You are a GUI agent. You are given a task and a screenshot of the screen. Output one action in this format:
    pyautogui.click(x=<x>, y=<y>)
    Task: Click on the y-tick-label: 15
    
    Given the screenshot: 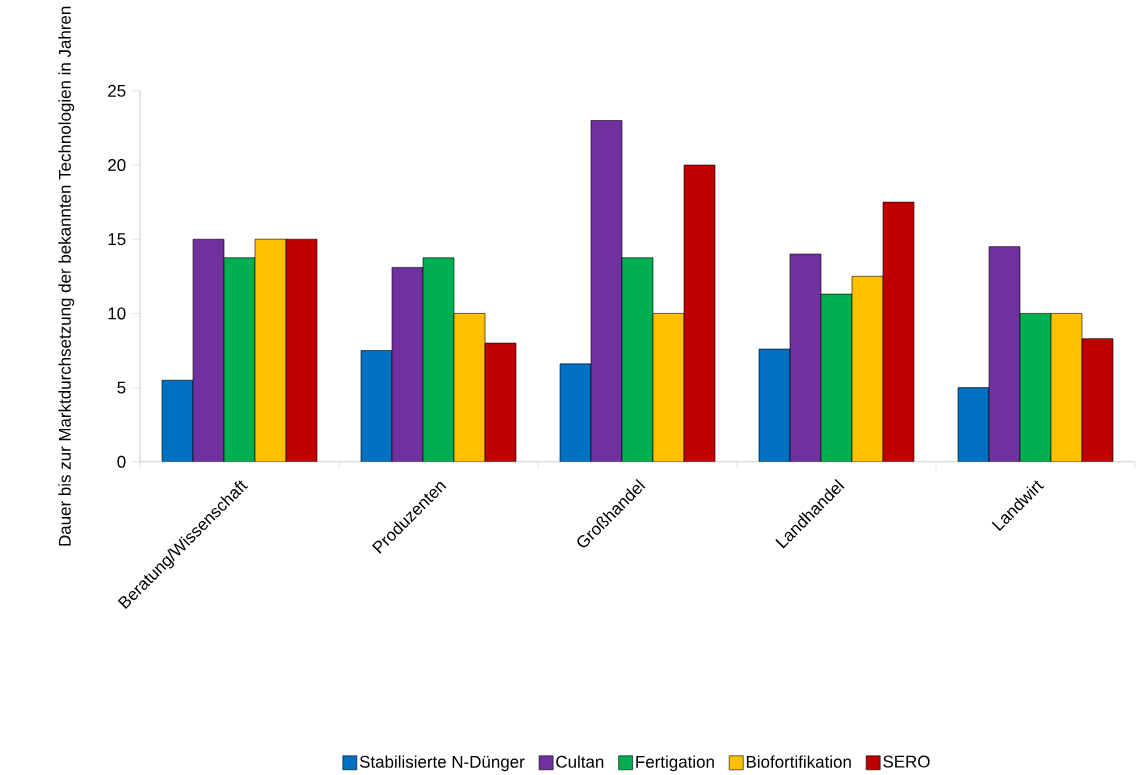 What is the action you would take?
    pyautogui.click(x=117, y=239)
    